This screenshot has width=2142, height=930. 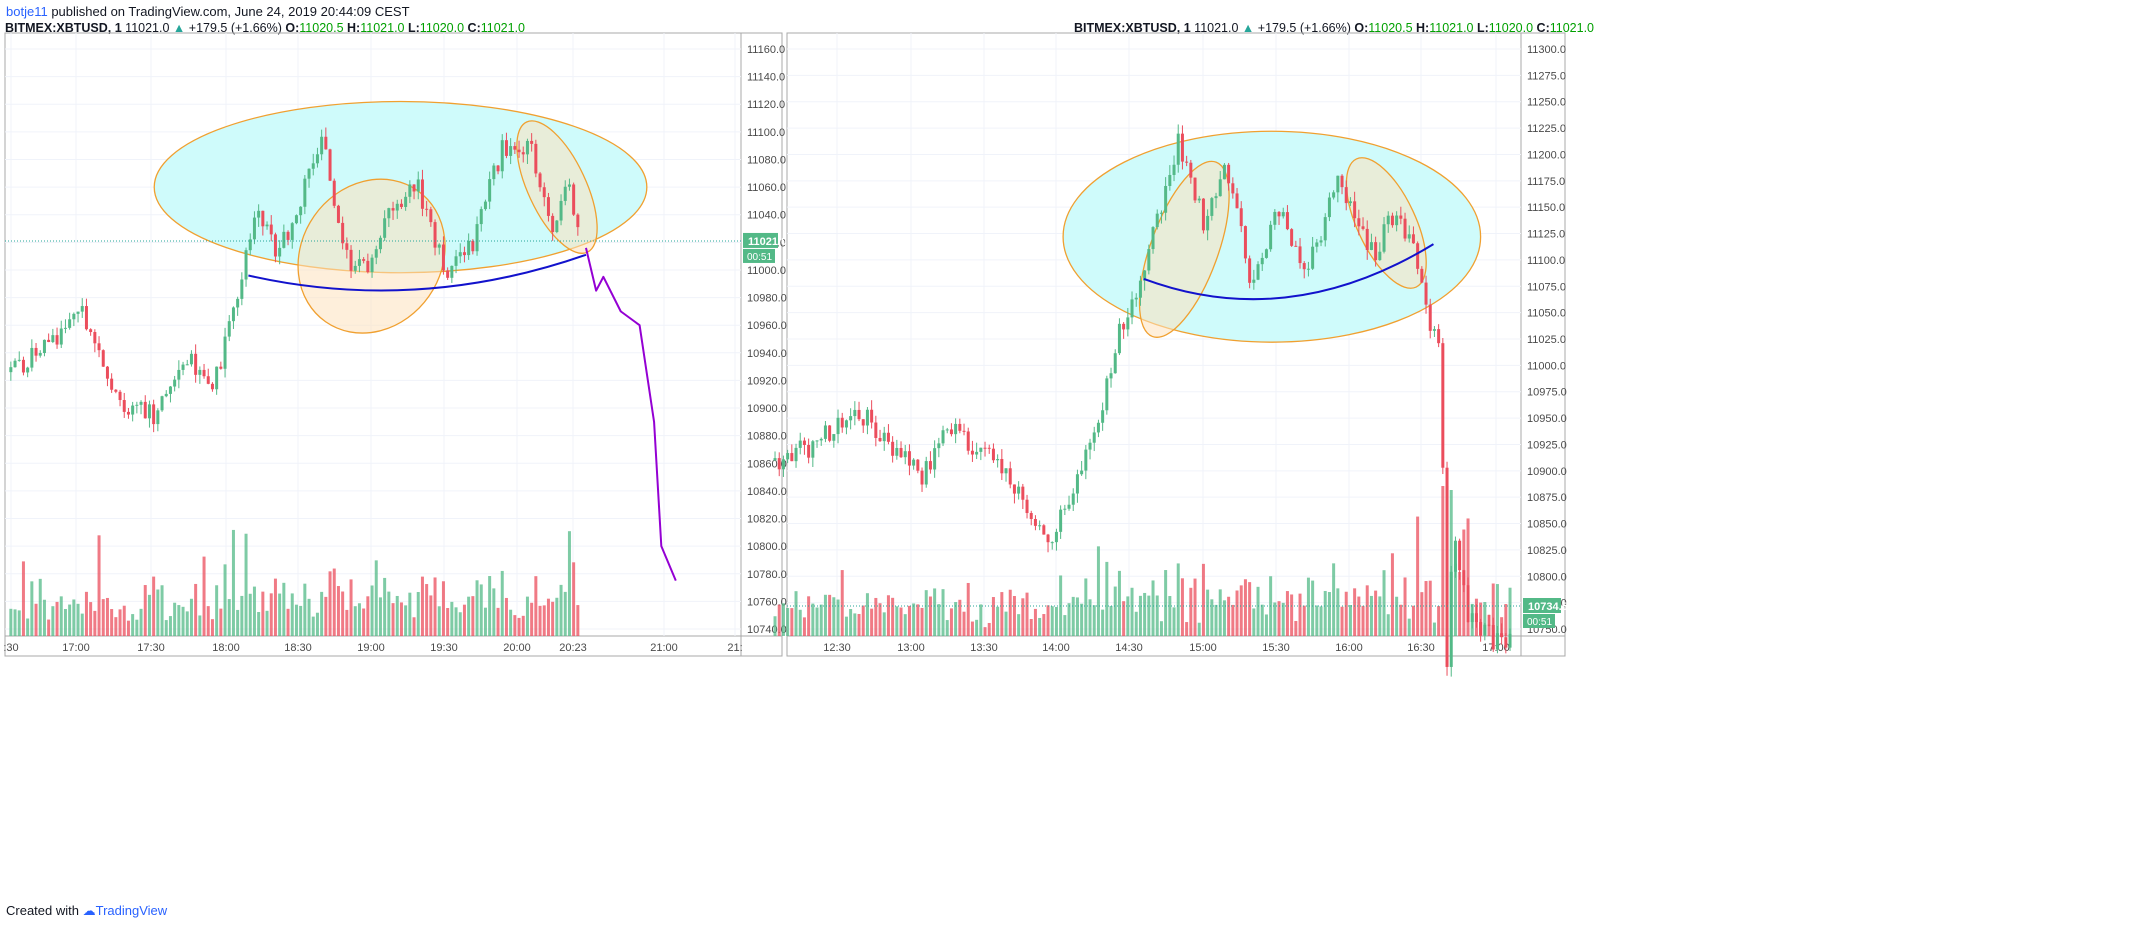 I want to click on y-tick-label: 10825.0, so click(x=1547, y=551).